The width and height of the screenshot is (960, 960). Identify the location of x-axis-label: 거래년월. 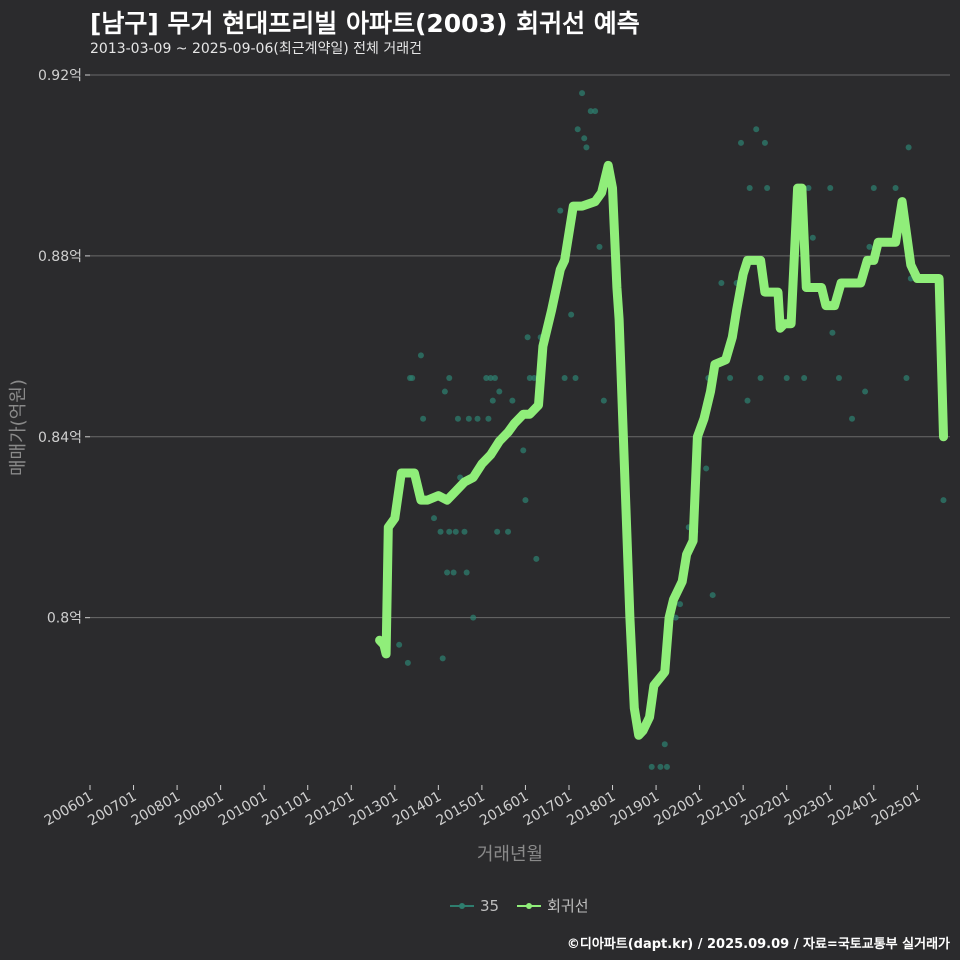
(510, 854).